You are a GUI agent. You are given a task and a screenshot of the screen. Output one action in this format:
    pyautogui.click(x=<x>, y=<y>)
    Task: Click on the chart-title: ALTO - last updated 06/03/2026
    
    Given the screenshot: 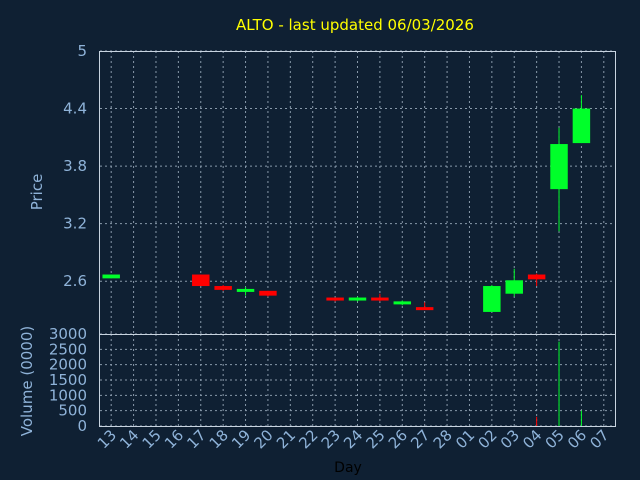 What is the action you would take?
    pyautogui.click(x=355, y=25)
    